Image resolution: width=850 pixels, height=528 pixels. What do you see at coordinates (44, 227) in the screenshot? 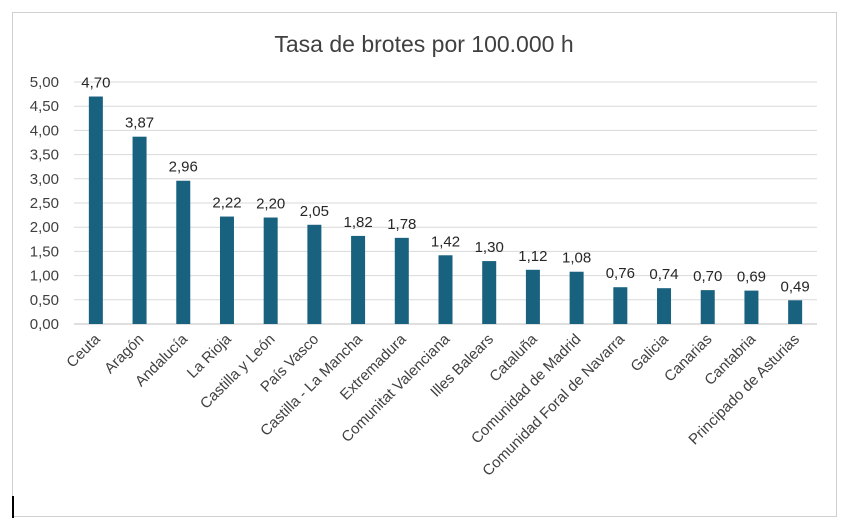
I see `y-tick-label: 2,00` at bounding box center [44, 227].